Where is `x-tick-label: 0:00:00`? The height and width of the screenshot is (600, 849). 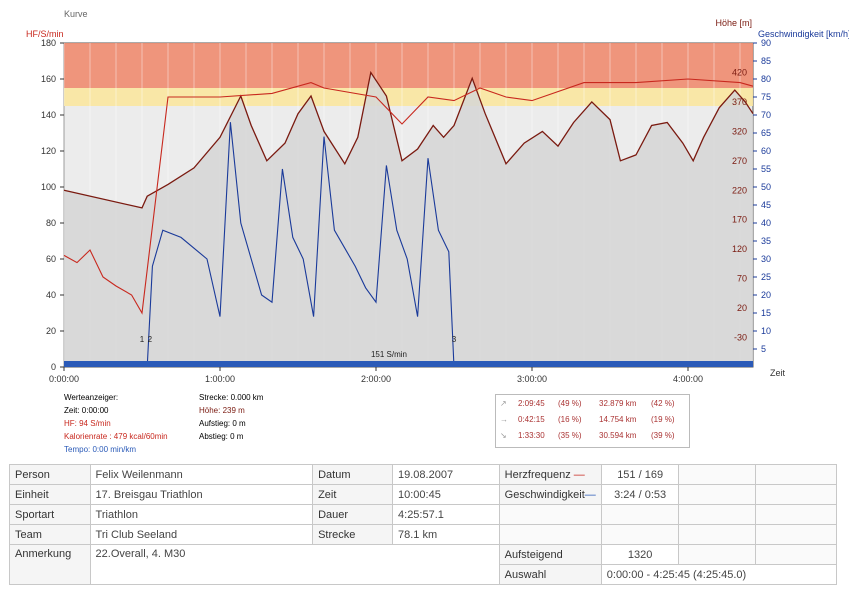 x-tick-label: 0:00:00 is located at coordinates (64, 379).